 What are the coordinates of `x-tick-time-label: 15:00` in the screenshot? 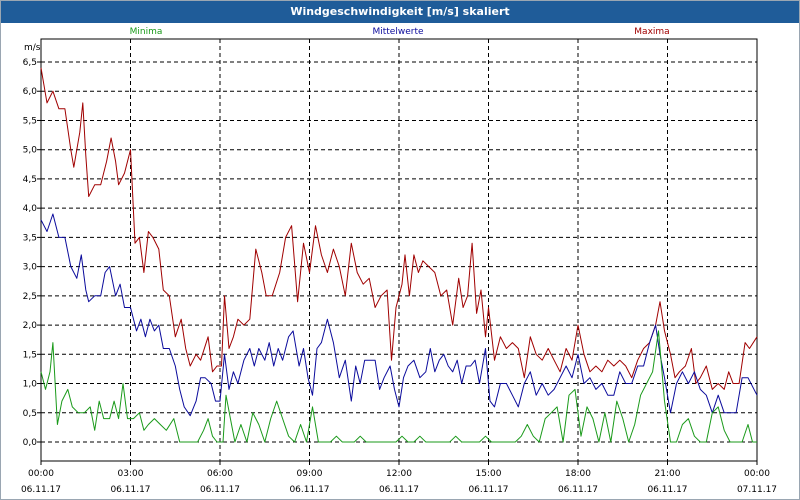 It's located at (489, 474).